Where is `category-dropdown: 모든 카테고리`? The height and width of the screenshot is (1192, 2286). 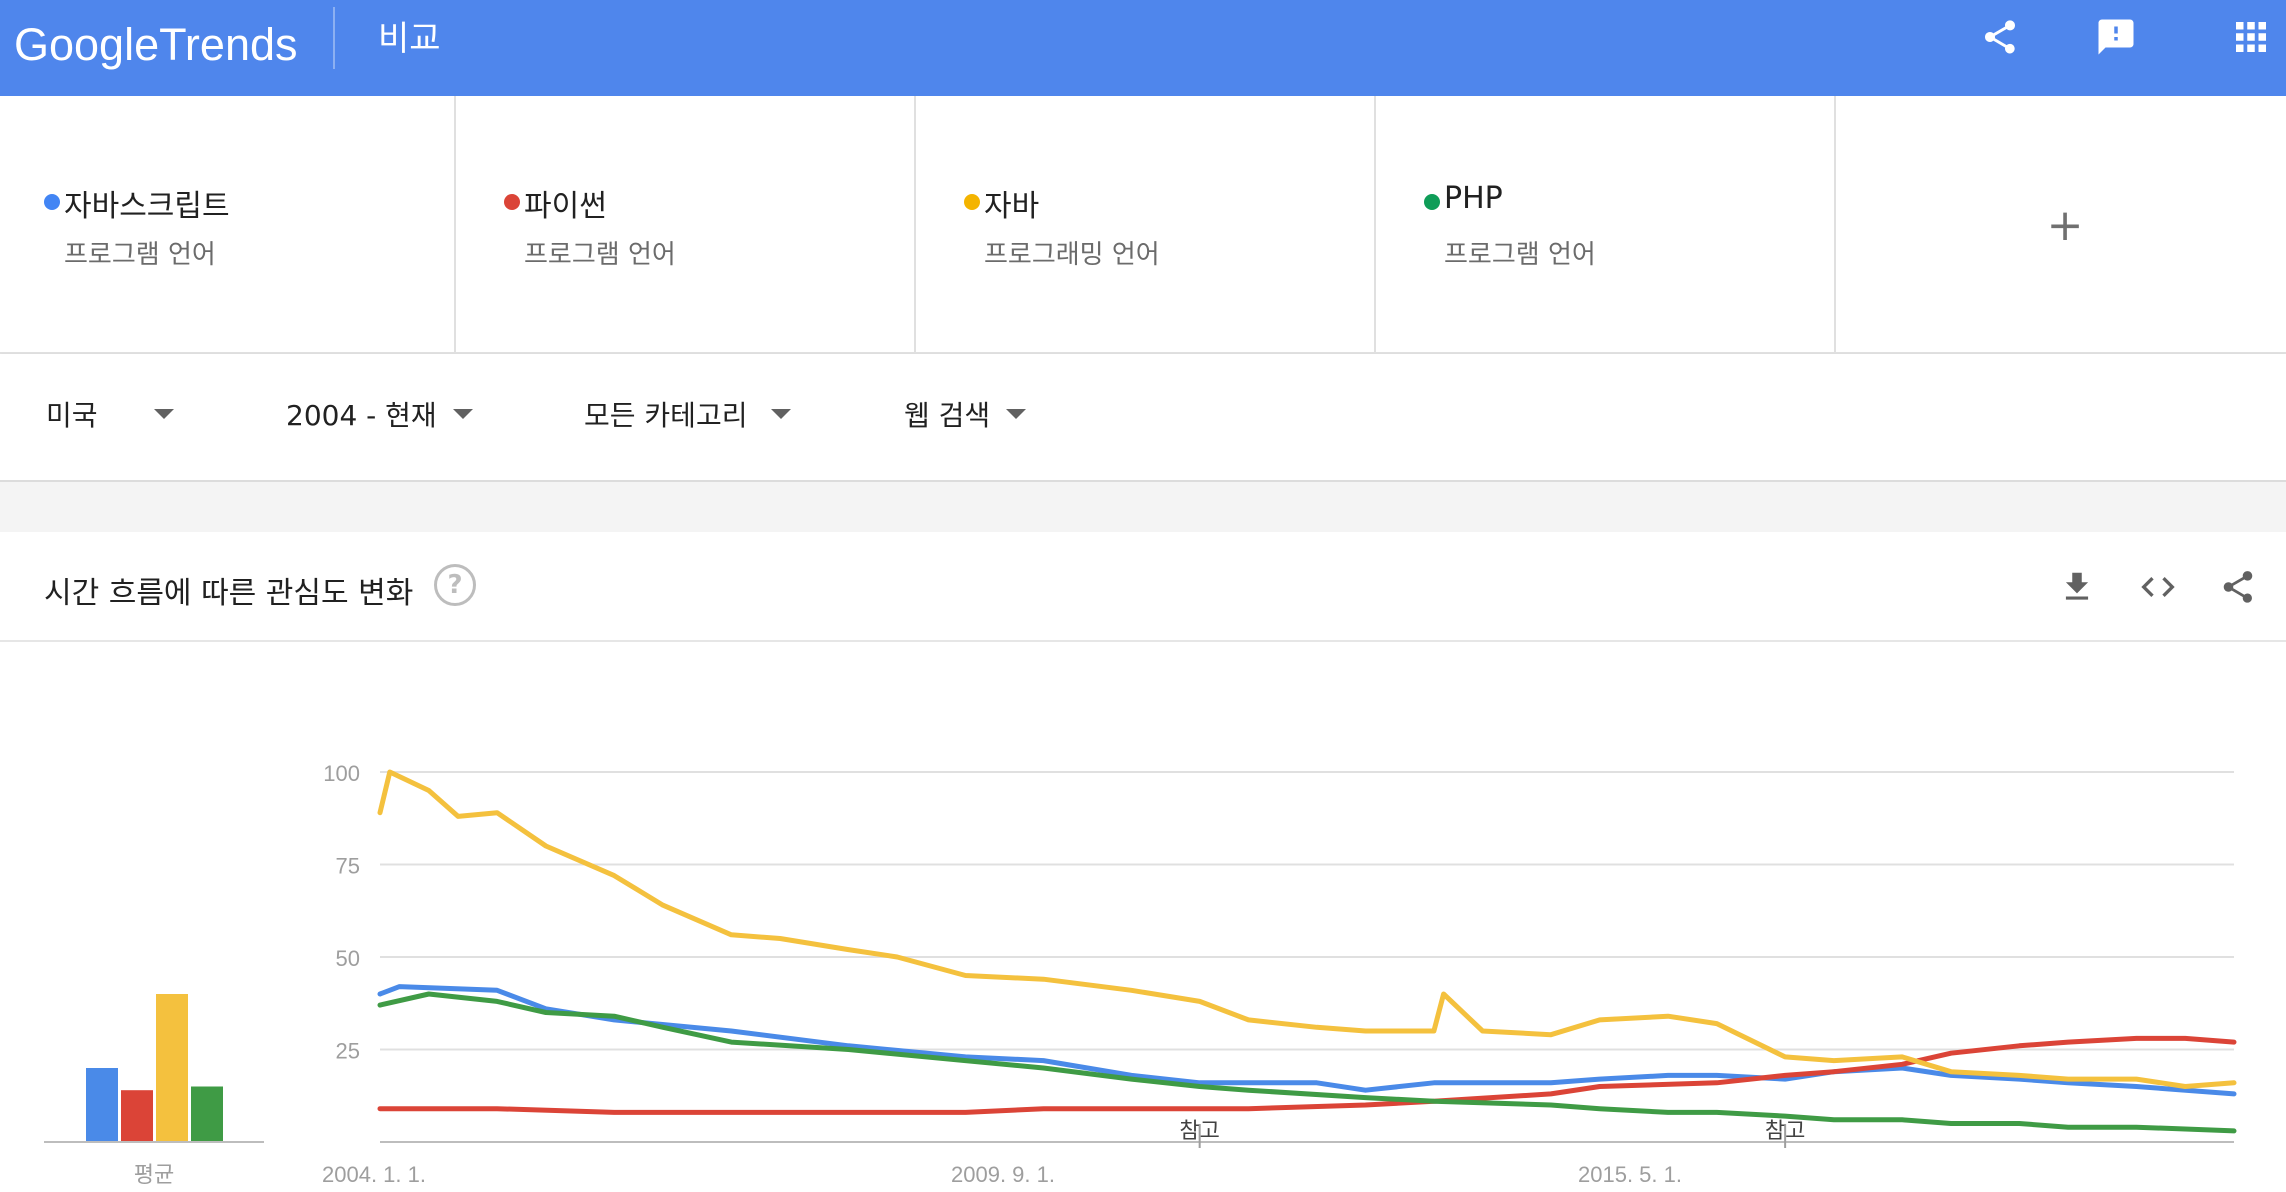 category-dropdown: 모든 카테고리 is located at coordinates (688, 414).